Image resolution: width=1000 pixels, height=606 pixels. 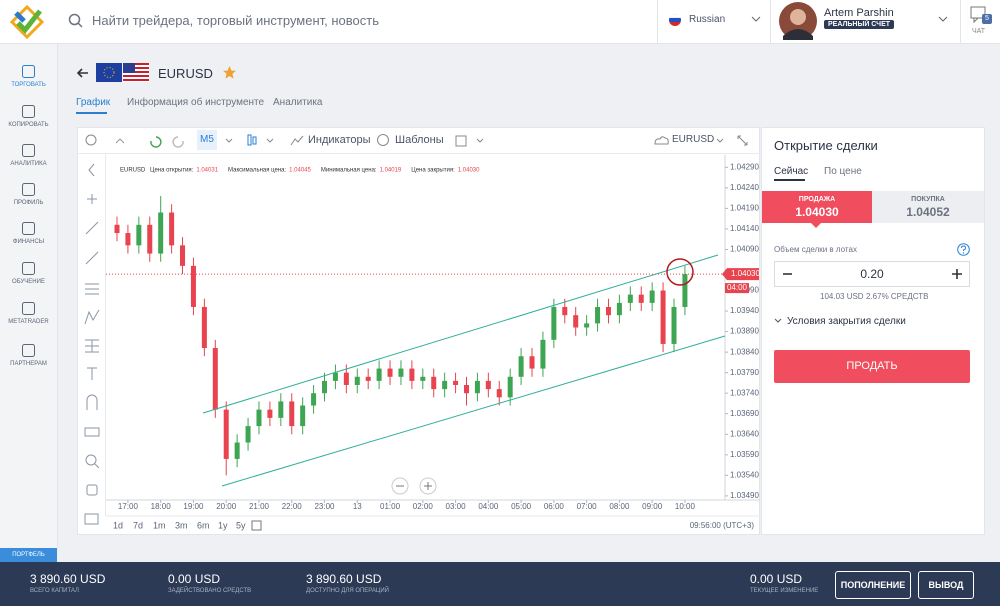 I want to click on portfolio-tab: ПОРТФЕЛЬ, so click(x=28, y=555).